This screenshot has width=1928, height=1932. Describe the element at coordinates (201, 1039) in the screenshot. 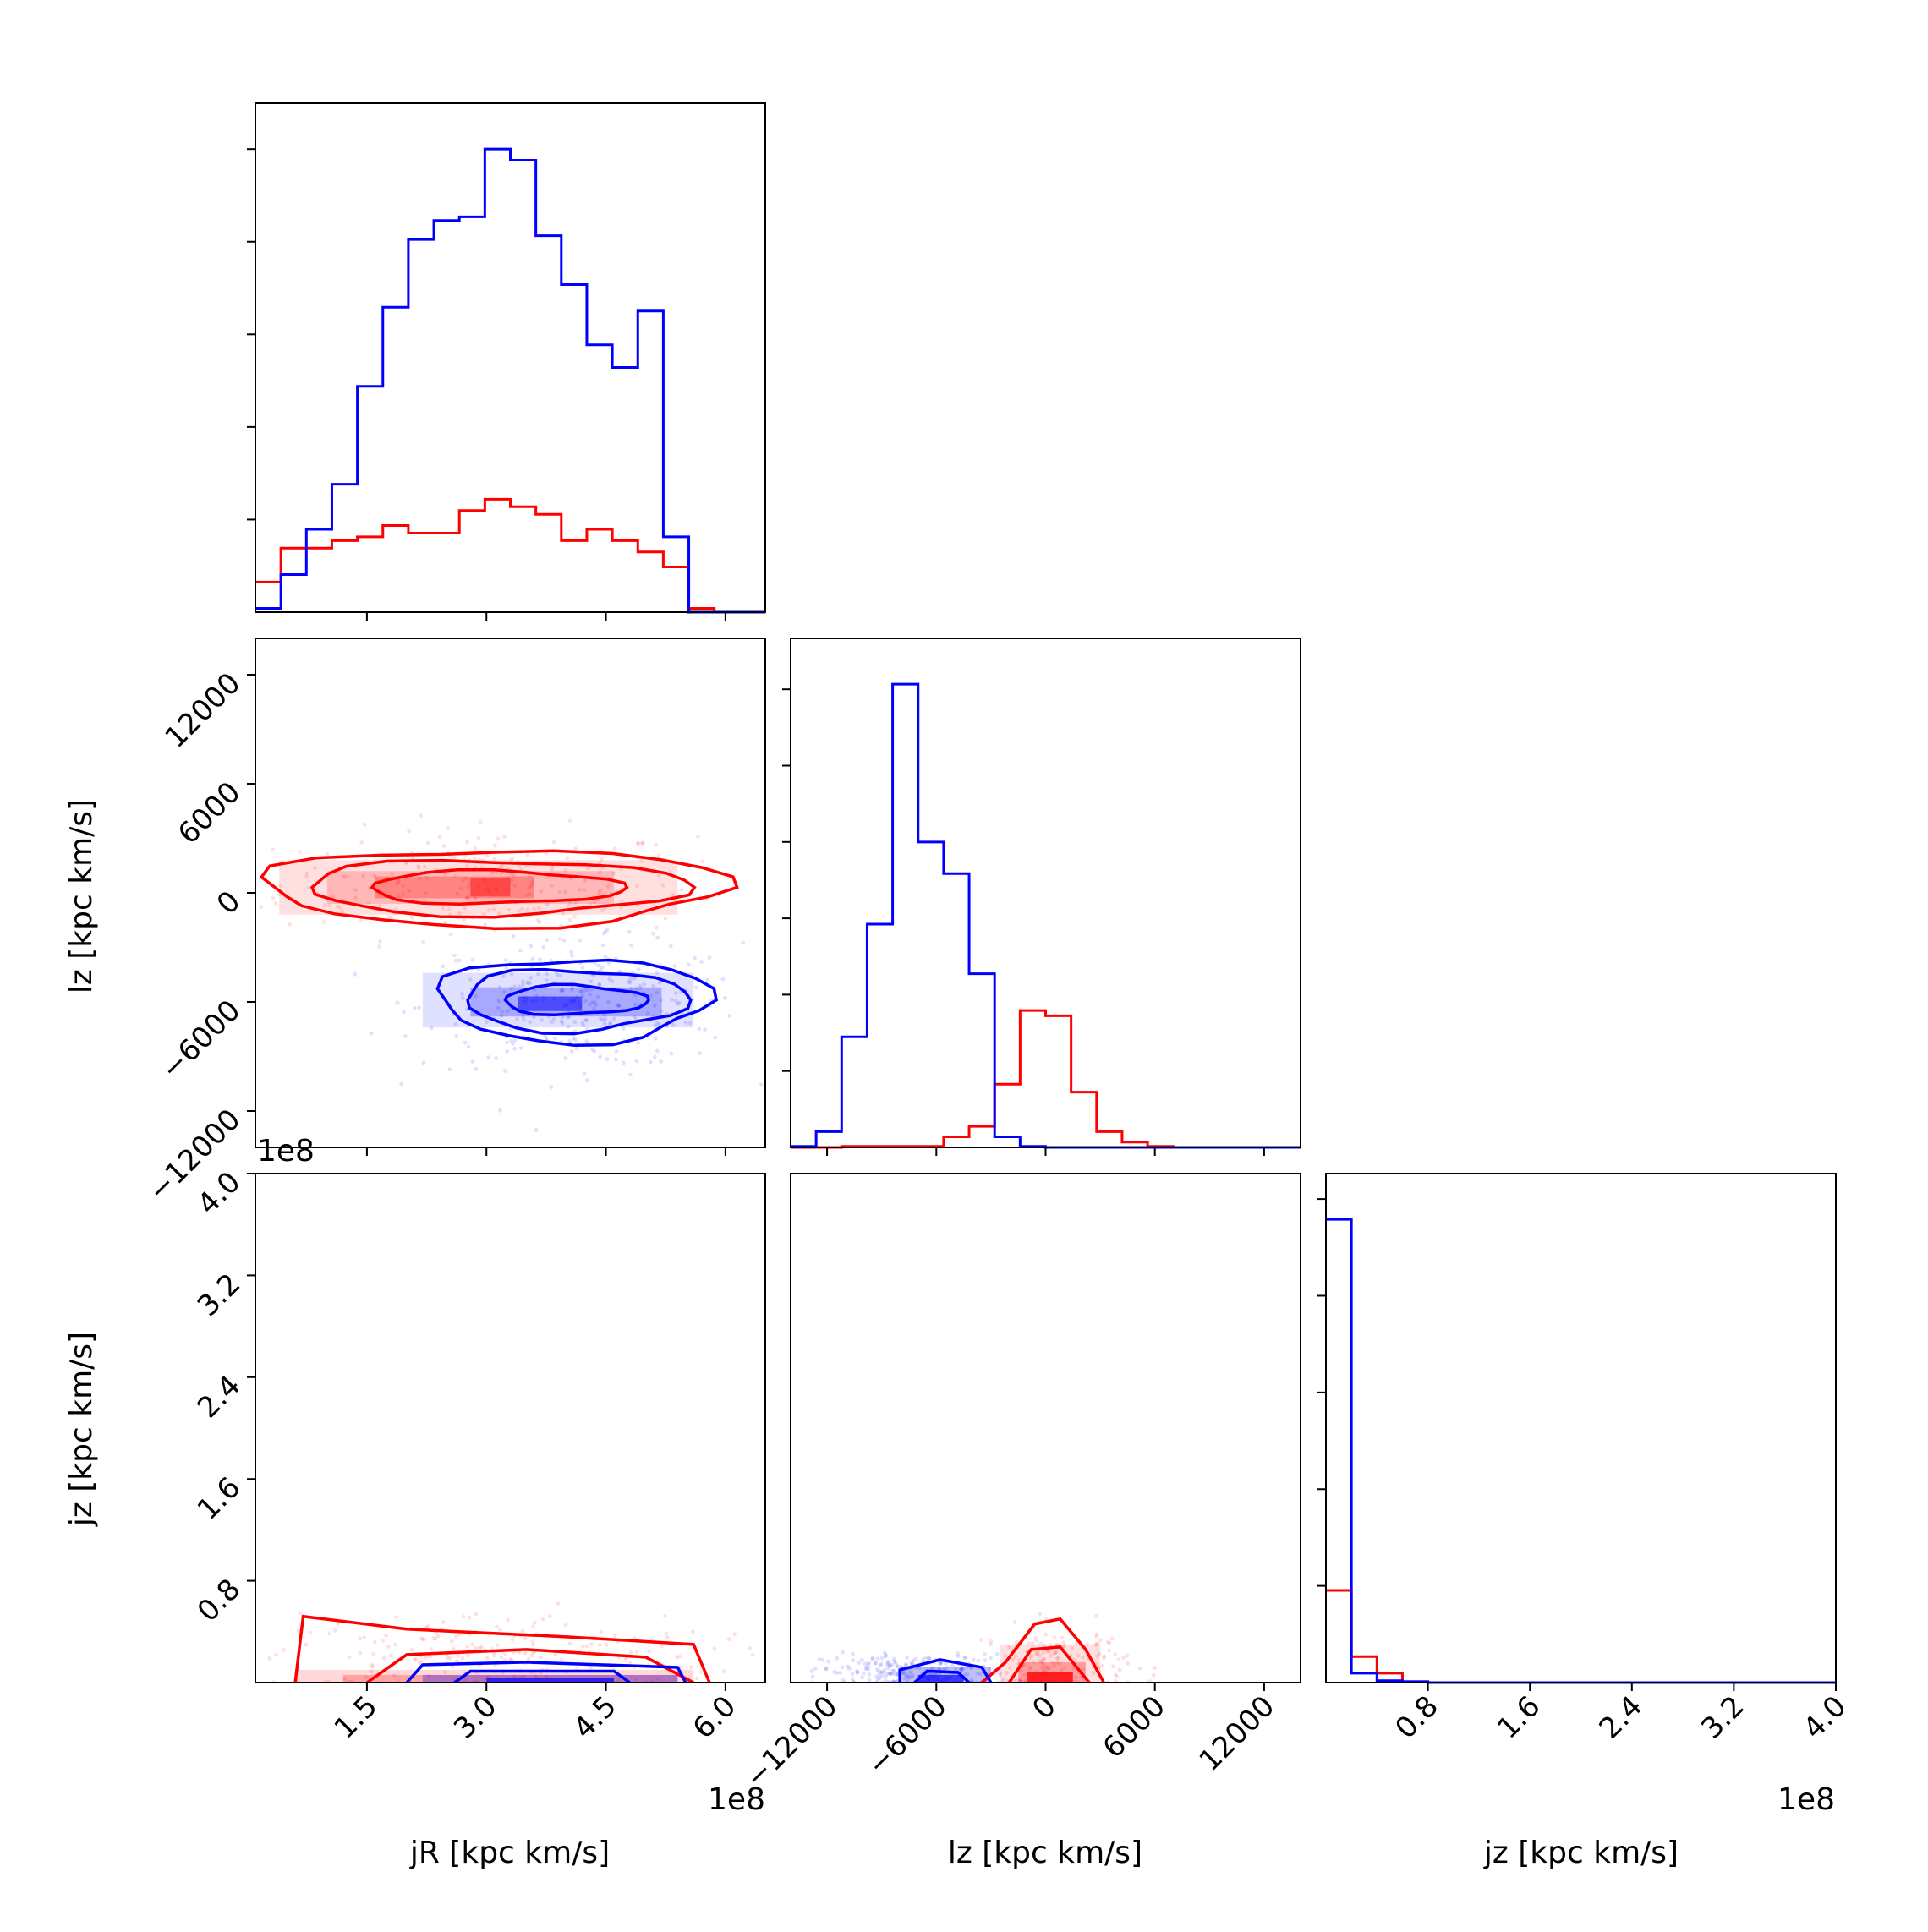

I see `lz-ytick-label: −6000` at that location.